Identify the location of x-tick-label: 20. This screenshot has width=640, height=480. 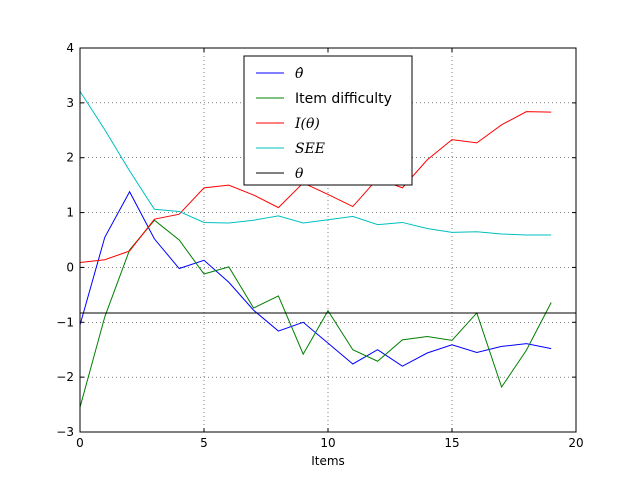
(575, 443).